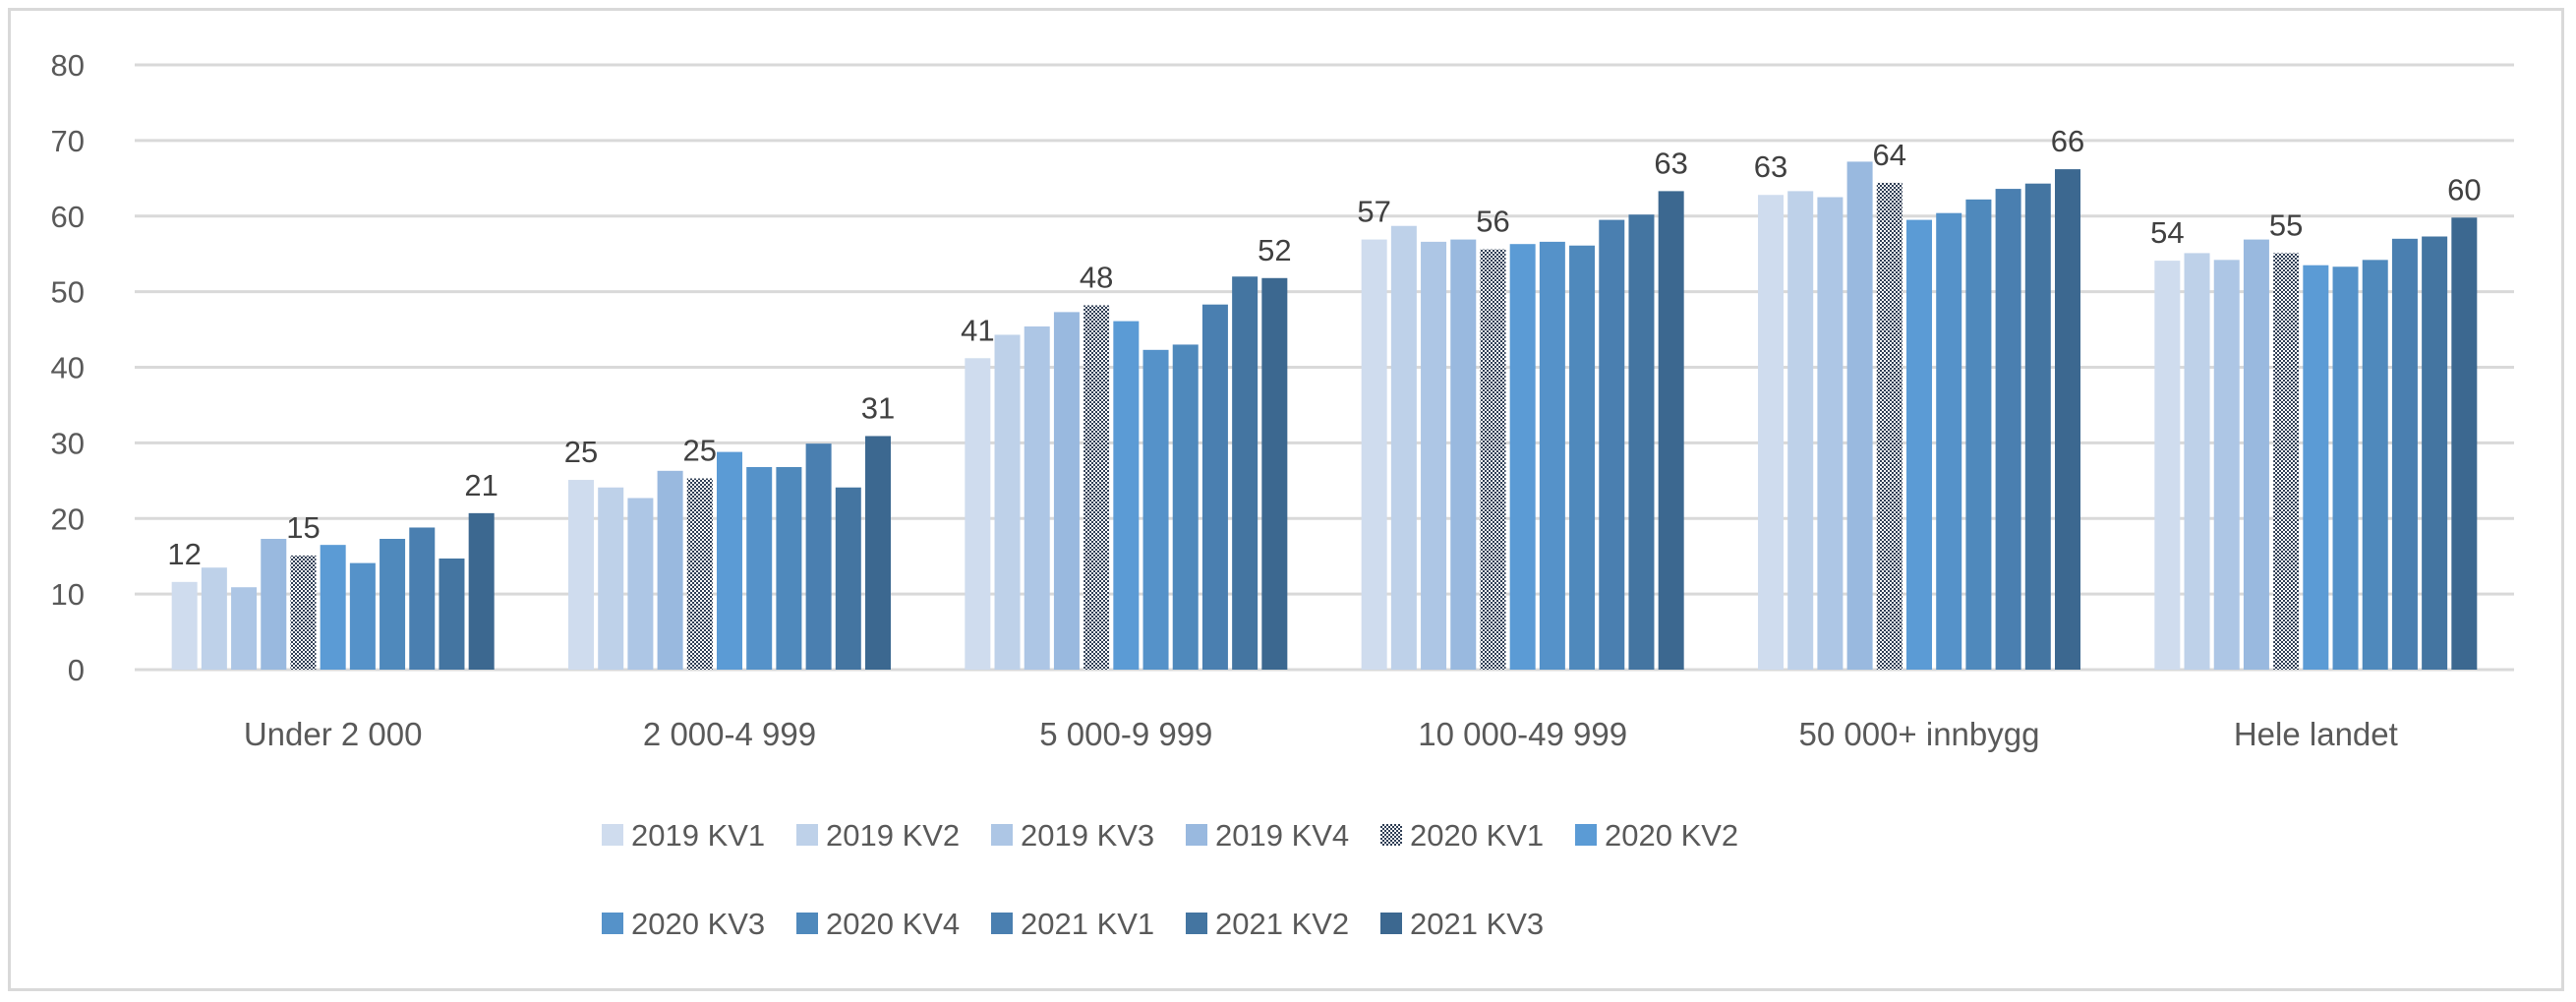 The image size is (2576, 1002). Describe the element at coordinates (878, 407) in the screenshot. I see `data-label: 31` at that location.